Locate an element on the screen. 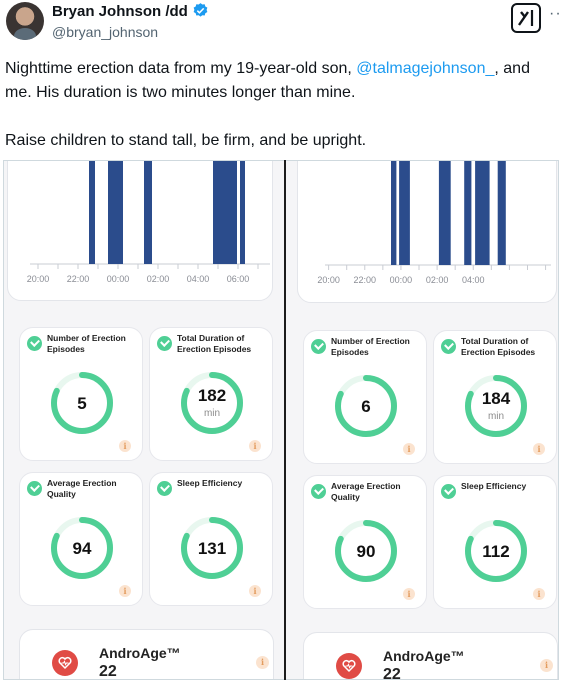 The width and height of the screenshot is (563, 680). x-tick-label: 06:00 is located at coordinates (238, 279).